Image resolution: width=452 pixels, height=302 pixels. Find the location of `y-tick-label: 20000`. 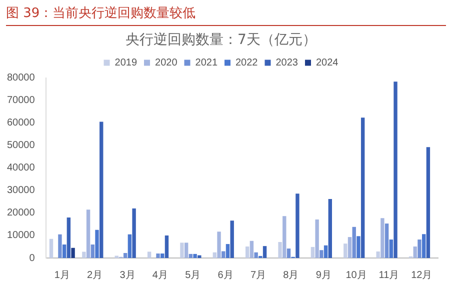

y-tick-label: 20000 is located at coordinates (21, 213).